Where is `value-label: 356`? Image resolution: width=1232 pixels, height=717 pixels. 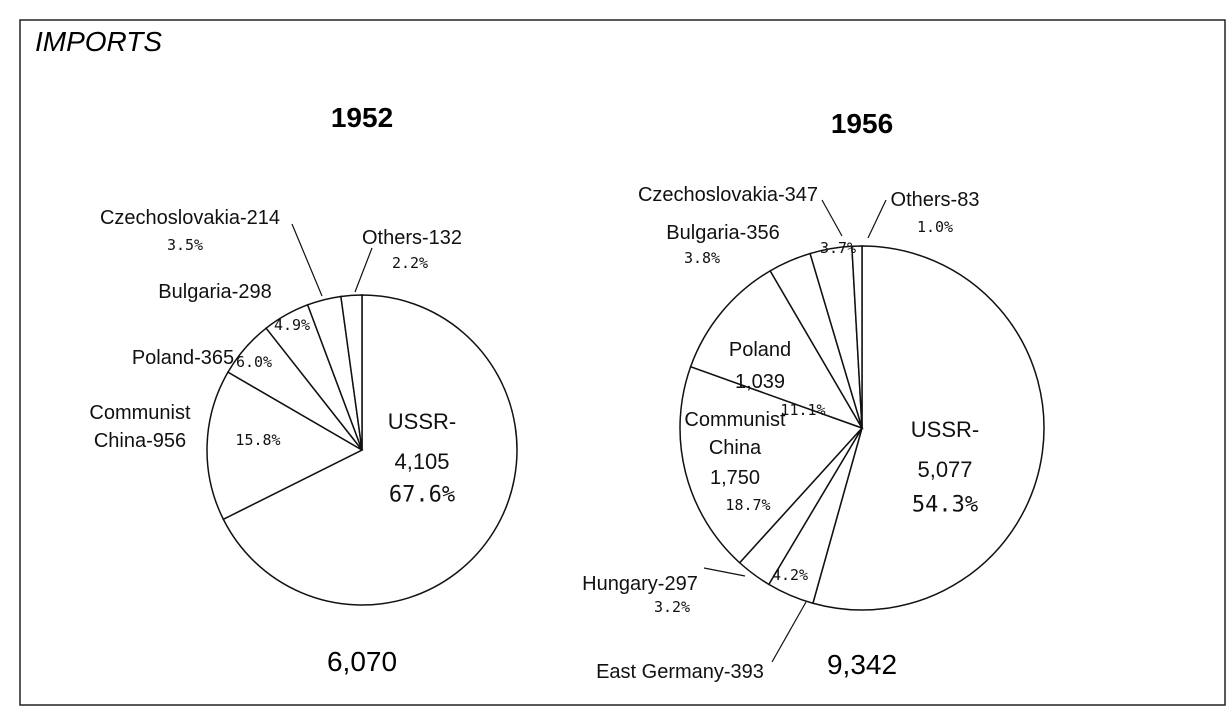
value-label: 356 is located at coordinates (763, 233).